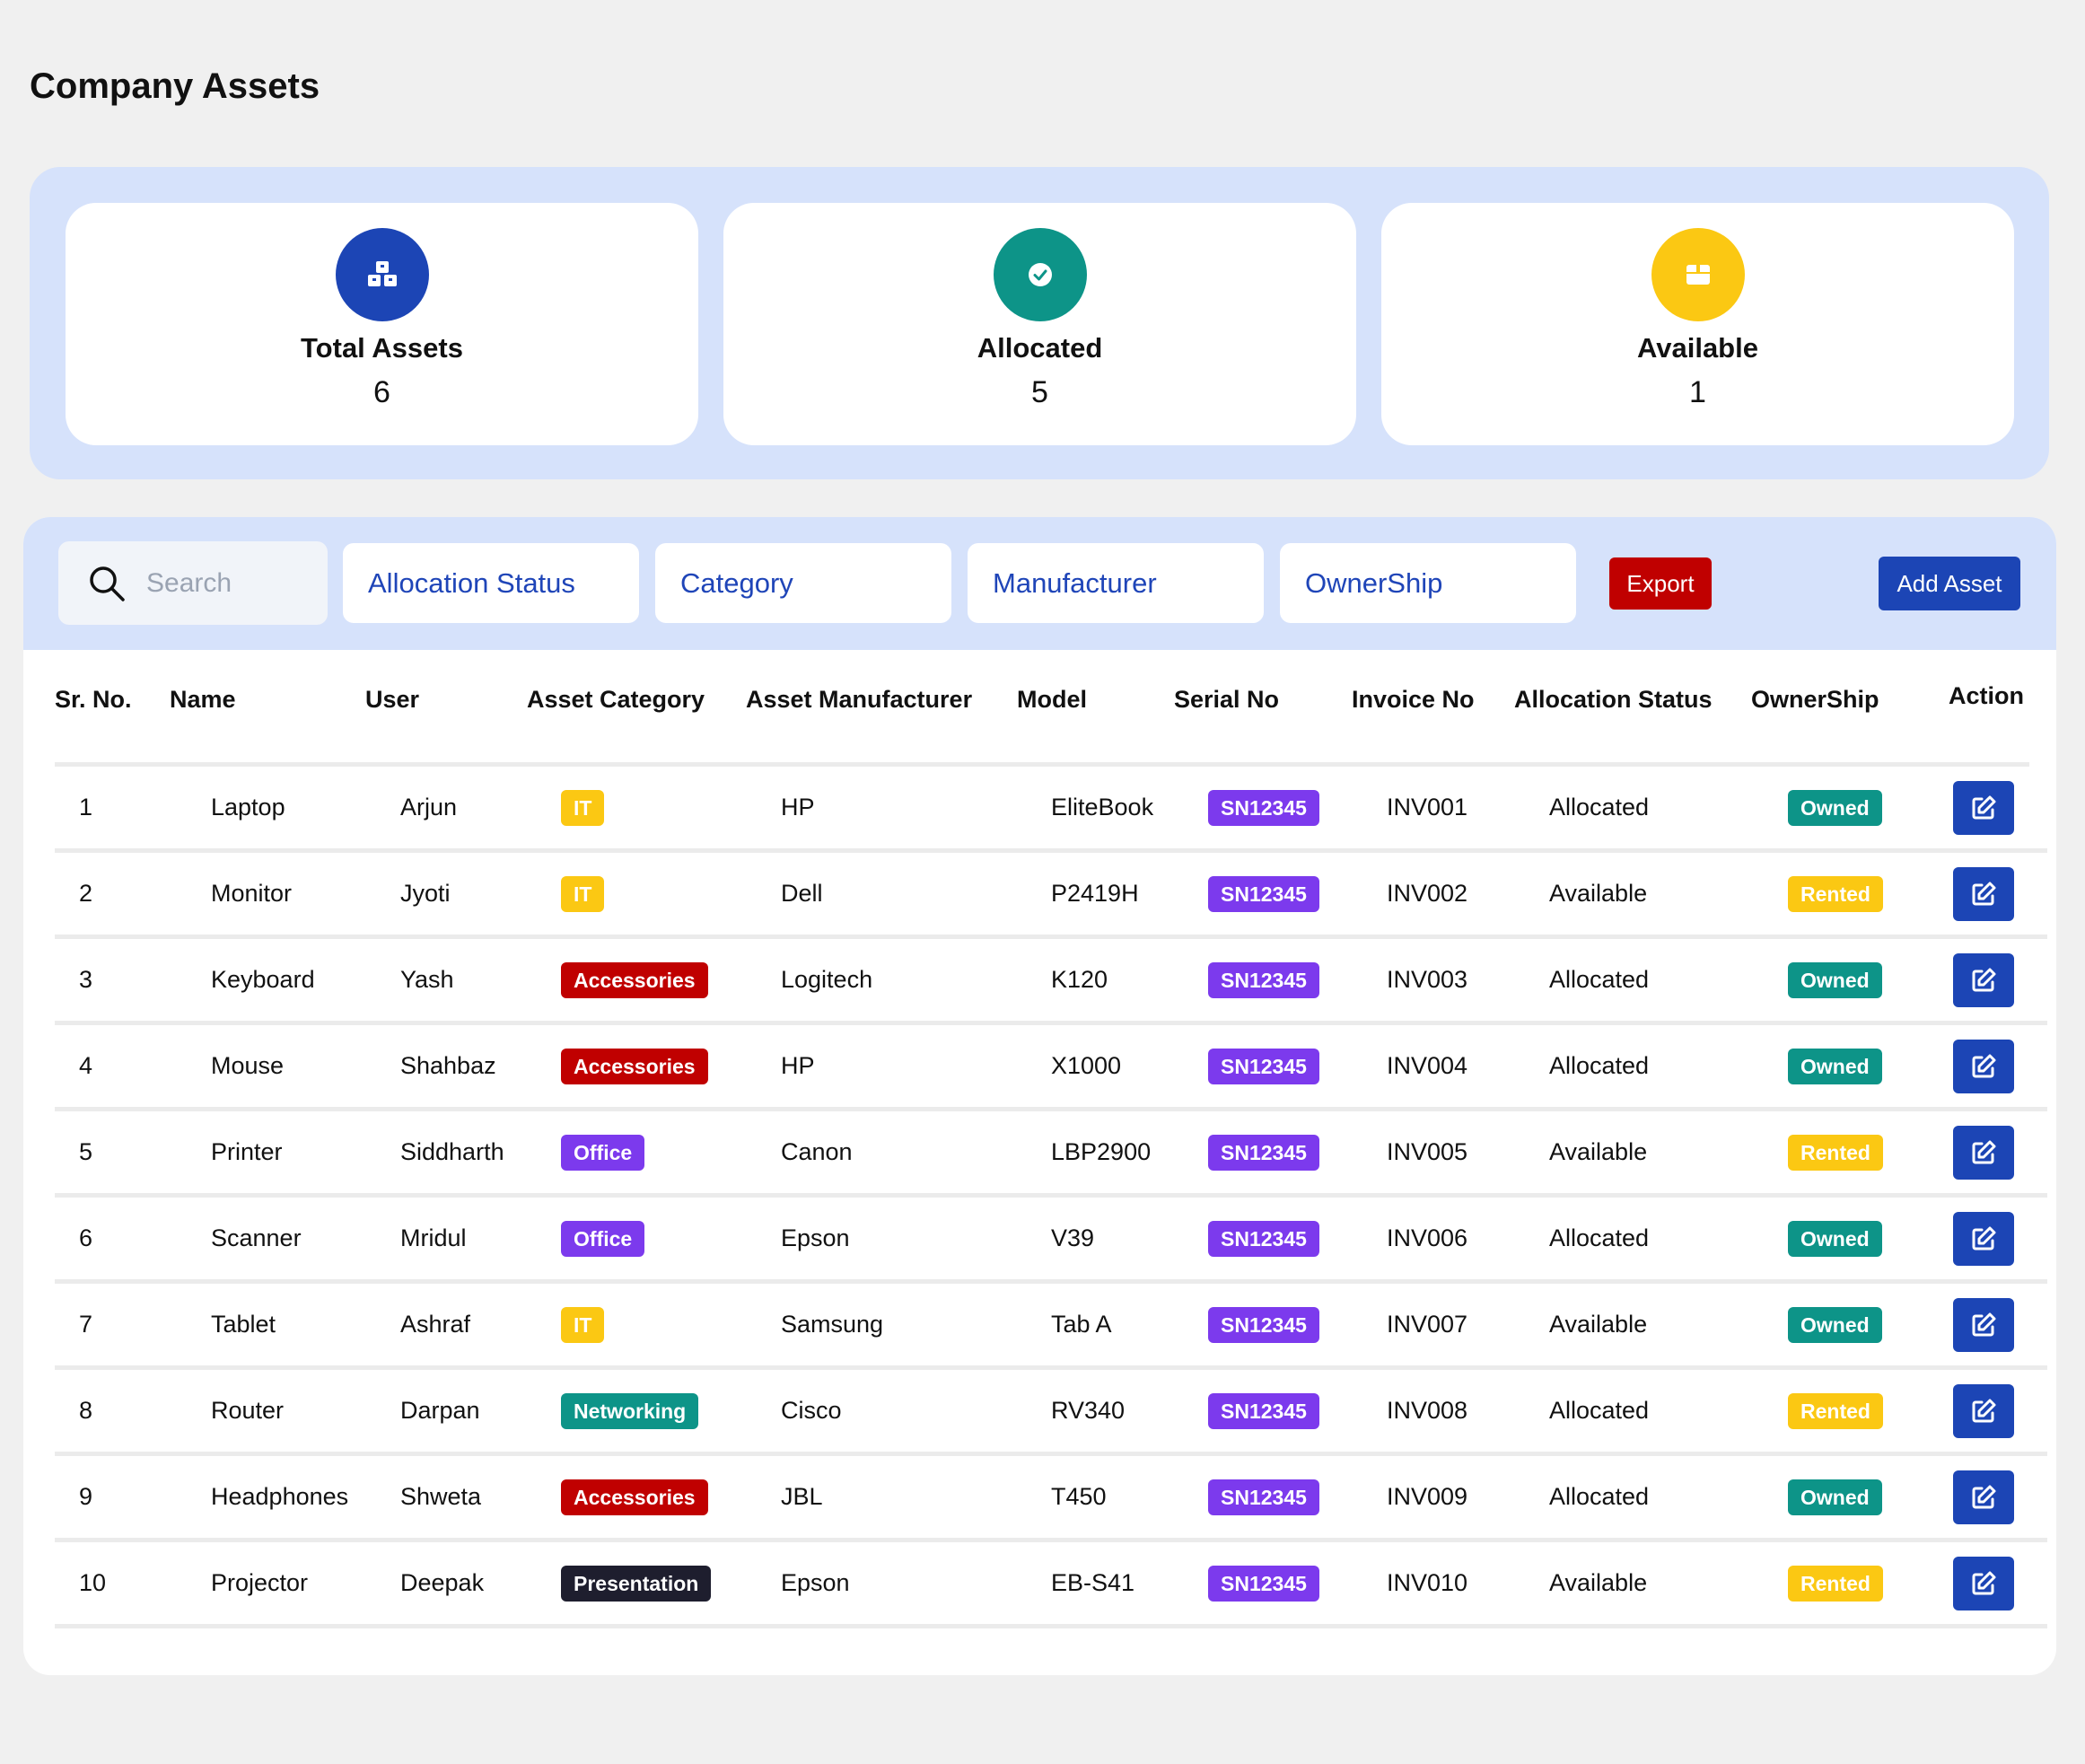 Image resolution: width=2085 pixels, height=1764 pixels. What do you see at coordinates (1427, 808) in the screenshot?
I see `cell-invoice-no: INV001` at bounding box center [1427, 808].